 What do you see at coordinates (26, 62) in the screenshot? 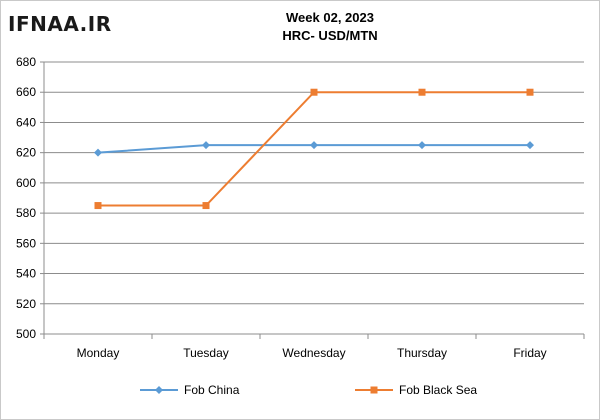
I see `y-tick-label: 680` at bounding box center [26, 62].